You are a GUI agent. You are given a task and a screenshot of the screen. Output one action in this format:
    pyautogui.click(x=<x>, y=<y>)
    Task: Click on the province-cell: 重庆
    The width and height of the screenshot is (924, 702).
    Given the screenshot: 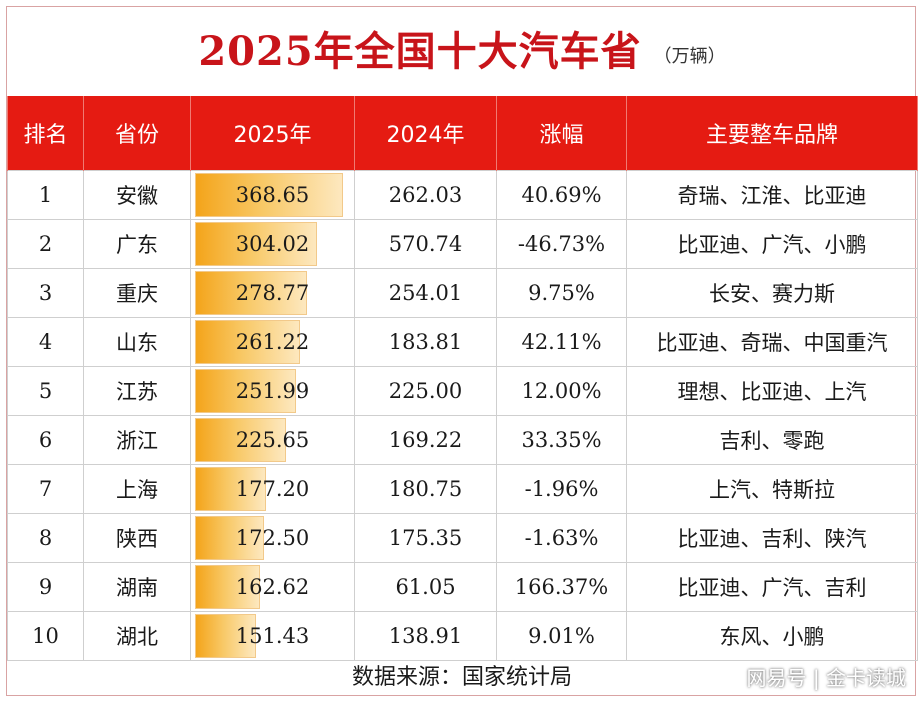 What is the action you would take?
    pyautogui.click(x=137, y=293)
    